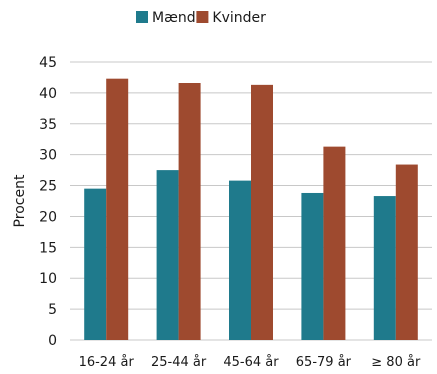 The height and width of the screenshot is (374, 437). I want to click on x-tick-label: ≥ 80 år, so click(396, 362).